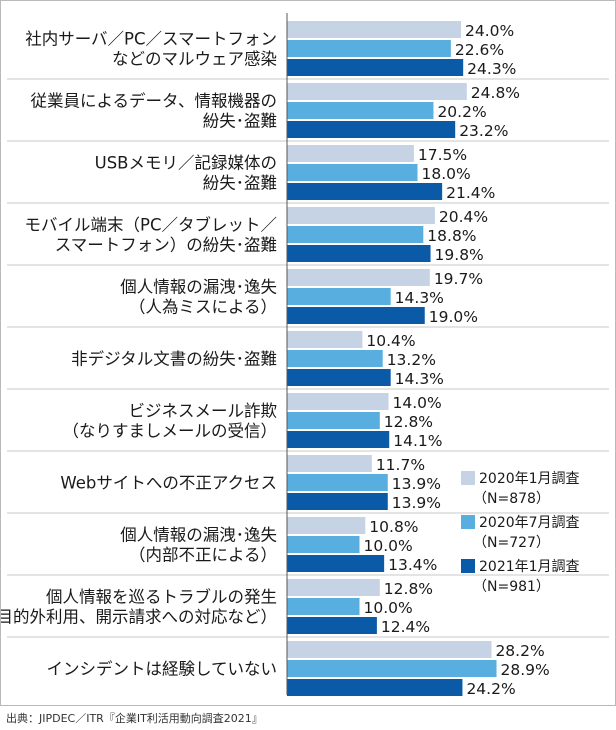  Describe the element at coordinates (529, 523) in the screenshot. I see `legend-label: 2020年7月調査` at that location.